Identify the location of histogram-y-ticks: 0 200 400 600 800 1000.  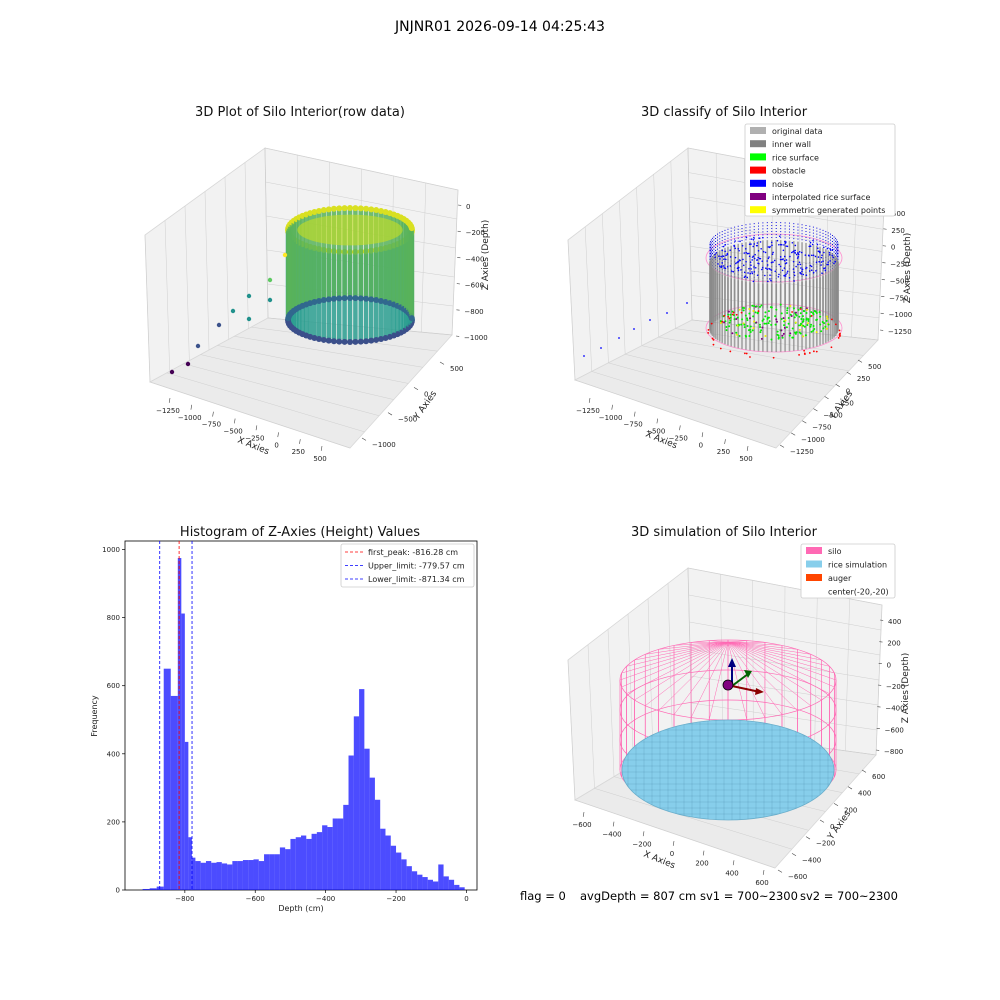
(113, 720).